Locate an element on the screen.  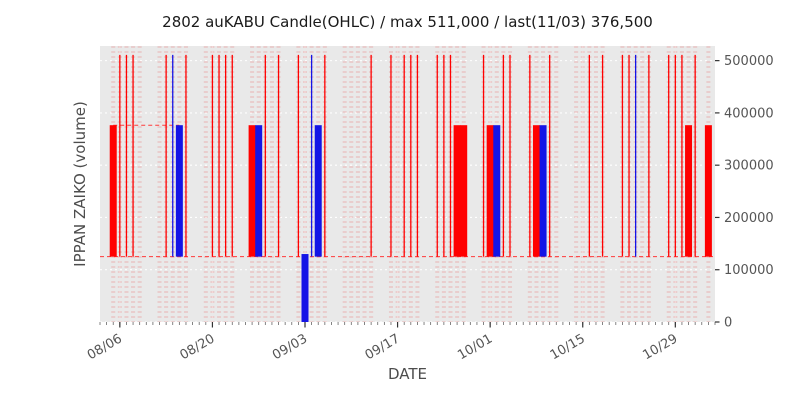
svg-text: 10/01 is located at coordinates (475, 347).